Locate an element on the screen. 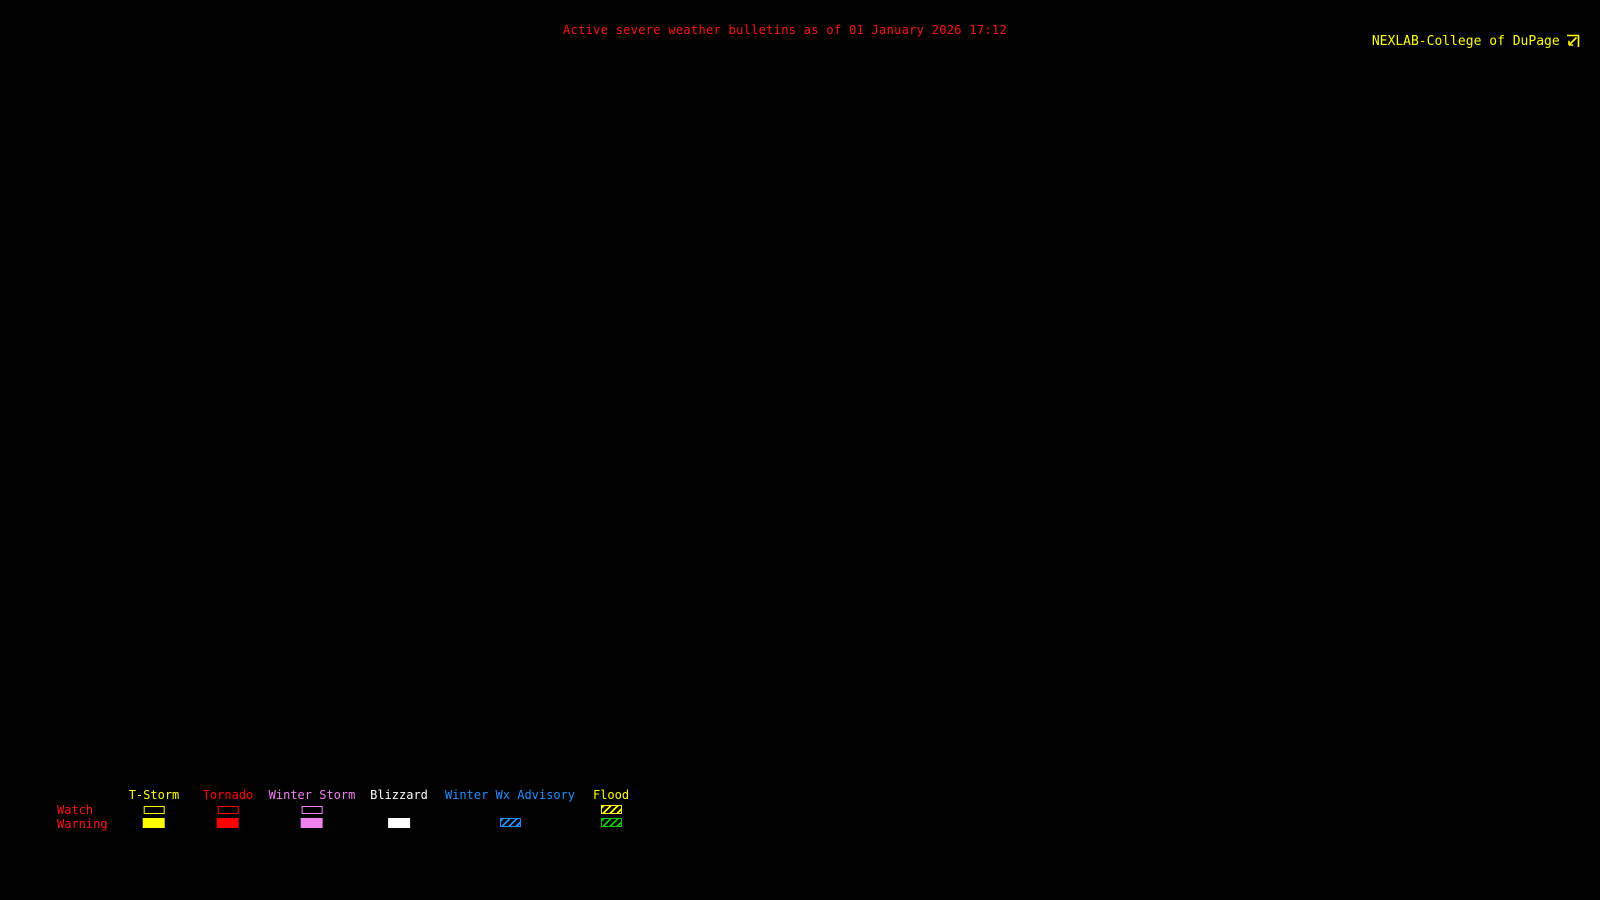 This screenshot has width=1600, height=900. legend-column-label-flood: Flood is located at coordinates (611, 795).